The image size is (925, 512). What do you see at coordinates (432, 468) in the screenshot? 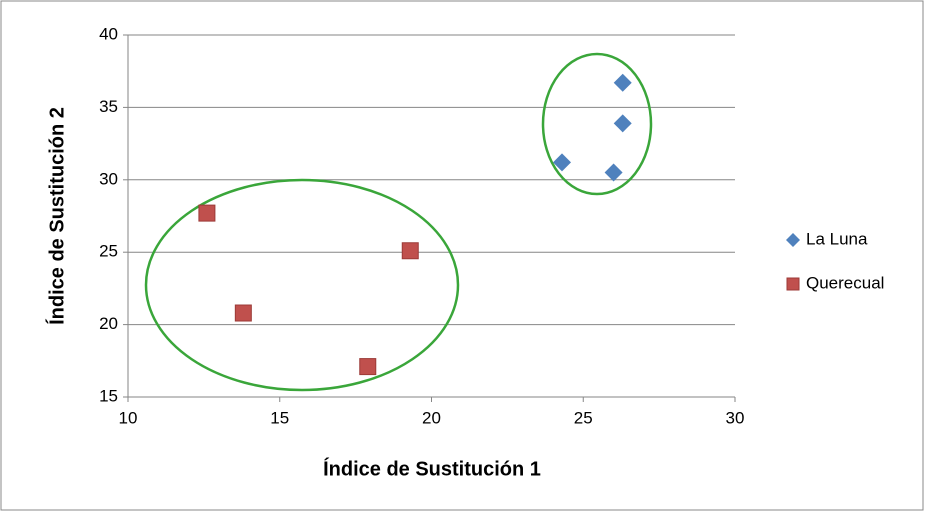
I see `x-axis-title: Índice de Sustitución 1` at bounding box center [432, 468].